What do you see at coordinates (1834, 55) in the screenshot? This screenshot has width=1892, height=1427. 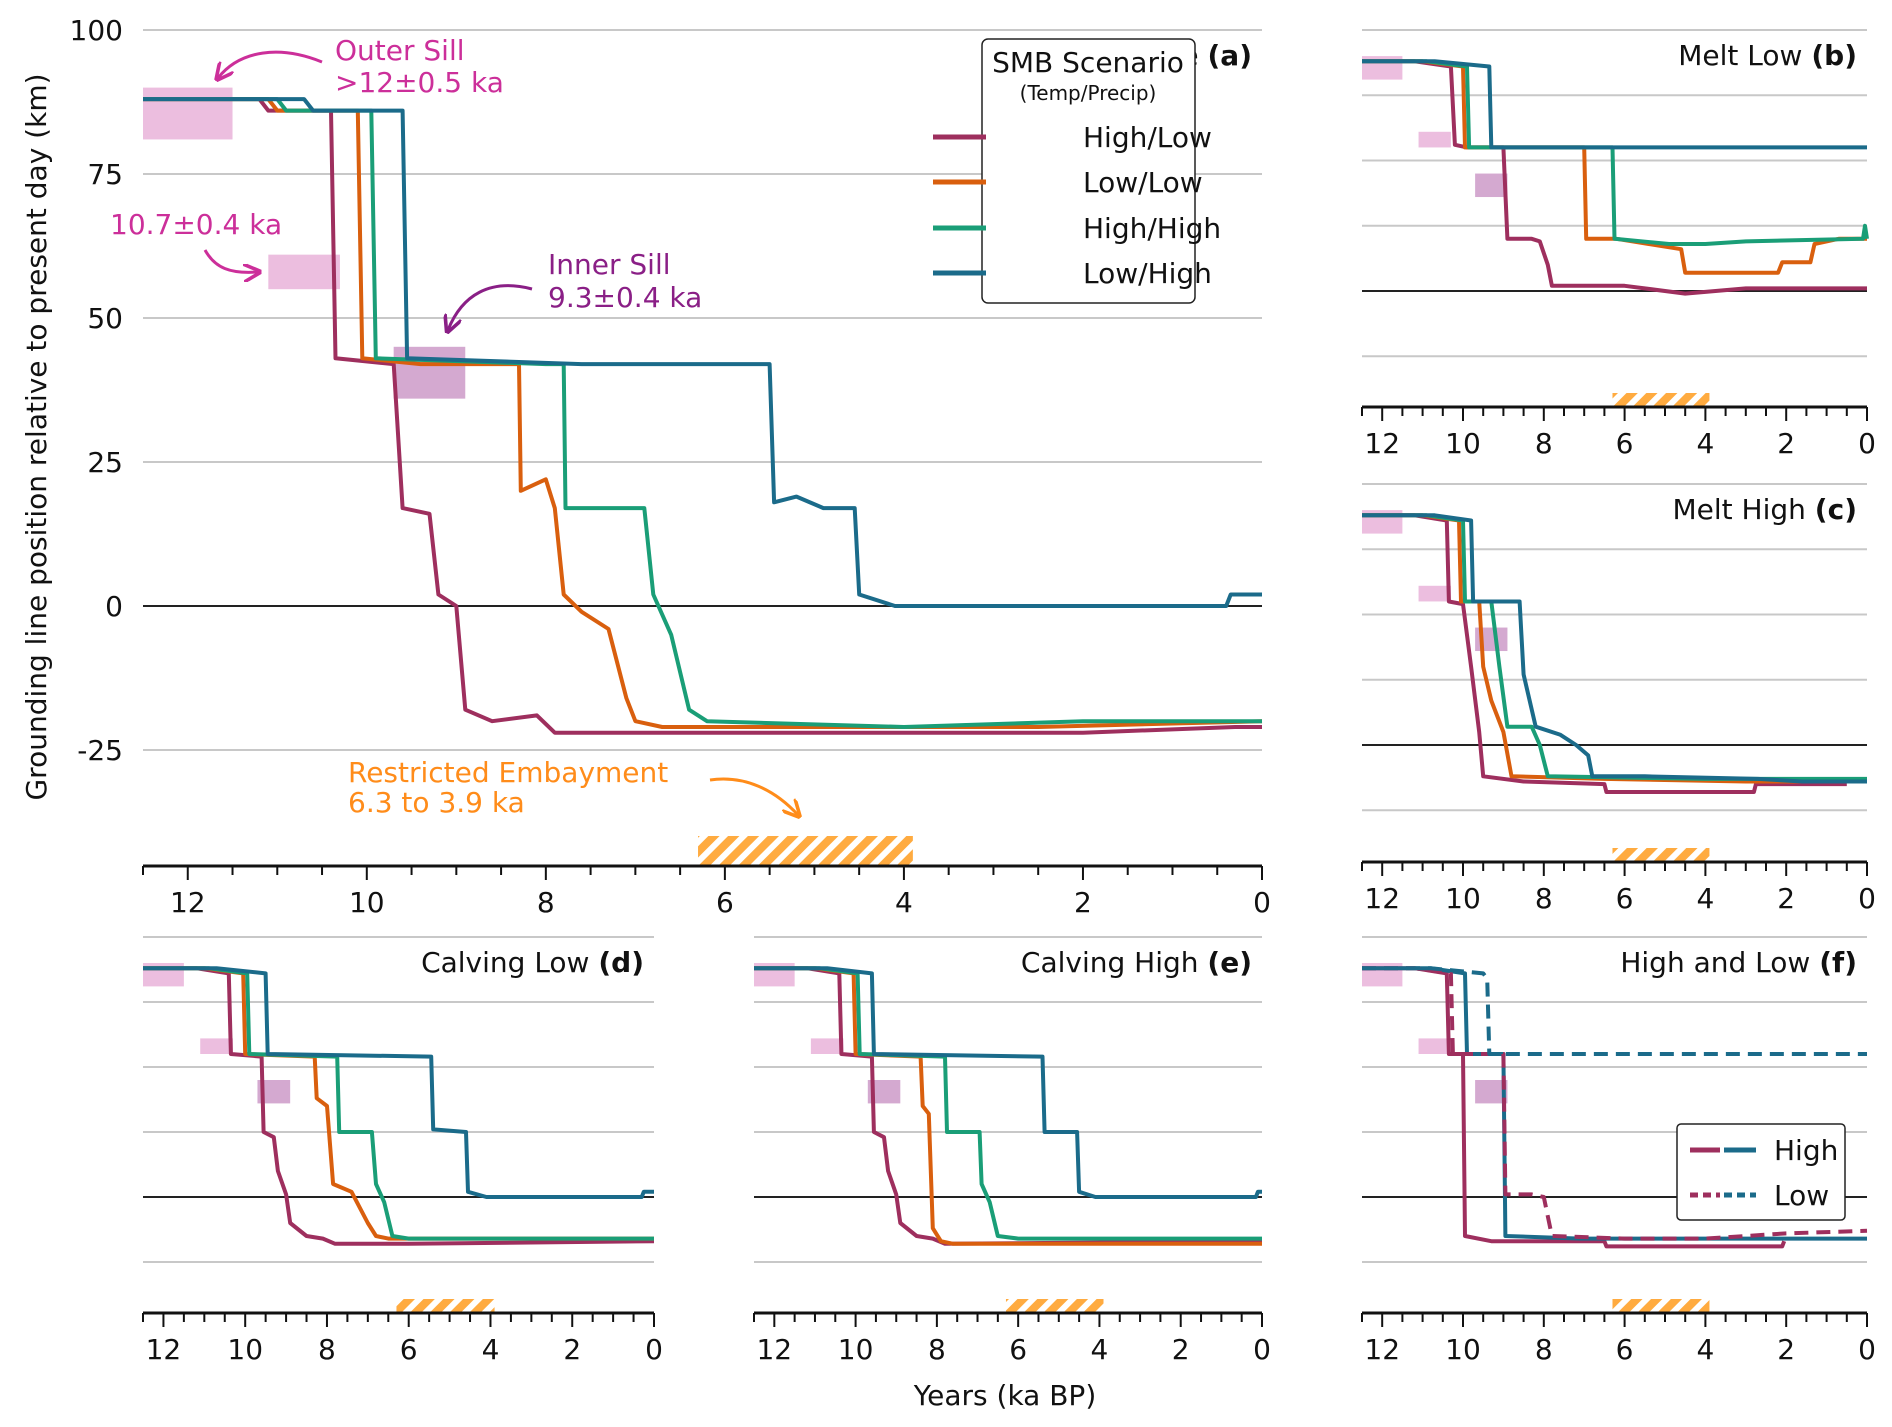 I see `panel-title-letter: (b)` at bounding box center [1834, 55].